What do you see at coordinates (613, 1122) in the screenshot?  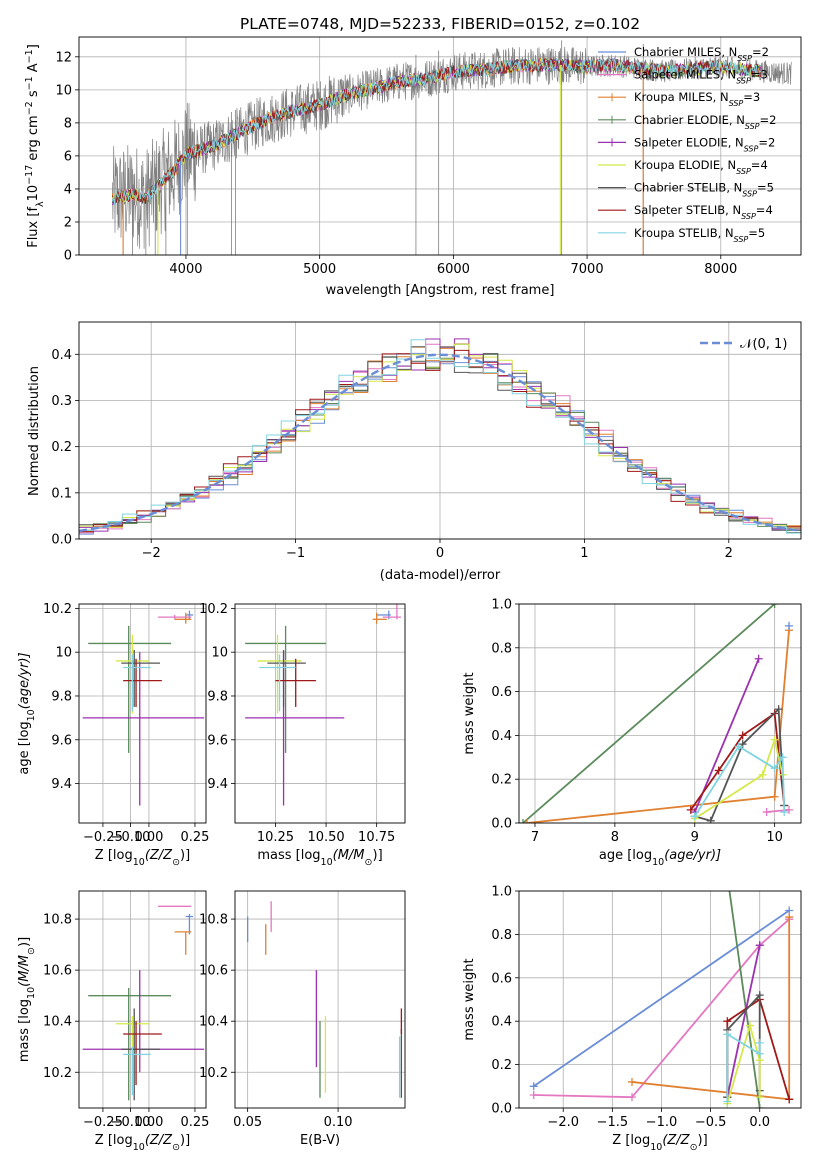 I see `x-tick-label: −1.5` at bounding box center [613, 1122].